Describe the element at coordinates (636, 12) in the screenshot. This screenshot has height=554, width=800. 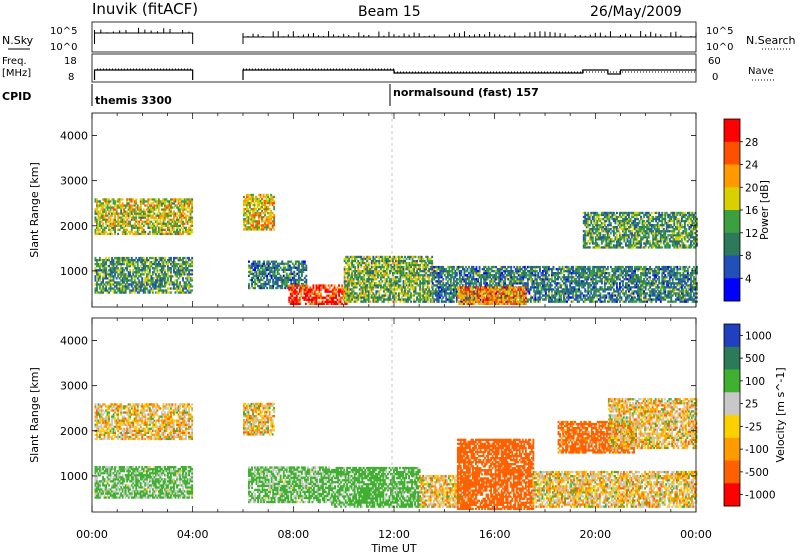
I see `date-title: 26/May/2009` at that location.